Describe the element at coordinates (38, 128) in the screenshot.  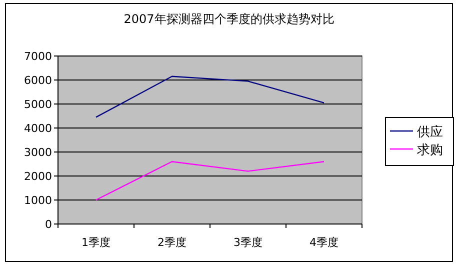
I see `y-tick-label: 4000` at that location.